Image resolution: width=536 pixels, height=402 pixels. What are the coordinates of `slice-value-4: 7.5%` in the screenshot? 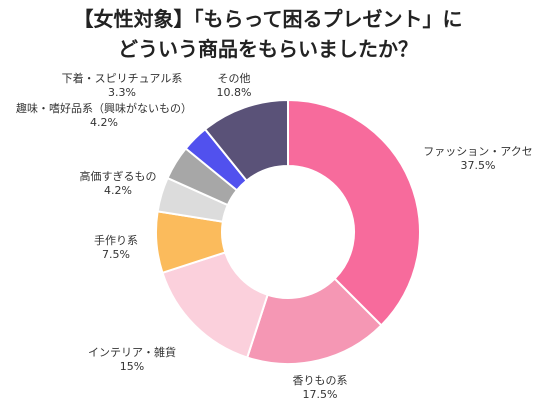 It's located at (116, 254).